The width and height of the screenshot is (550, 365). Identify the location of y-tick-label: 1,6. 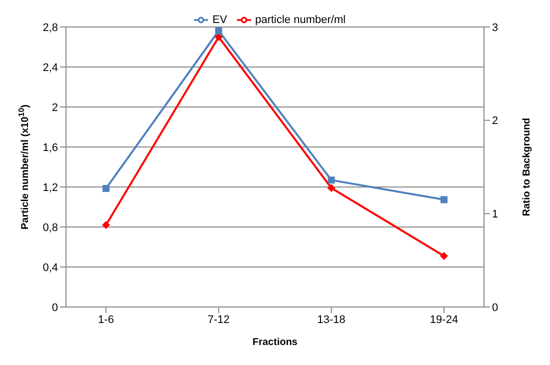
(50, 148).